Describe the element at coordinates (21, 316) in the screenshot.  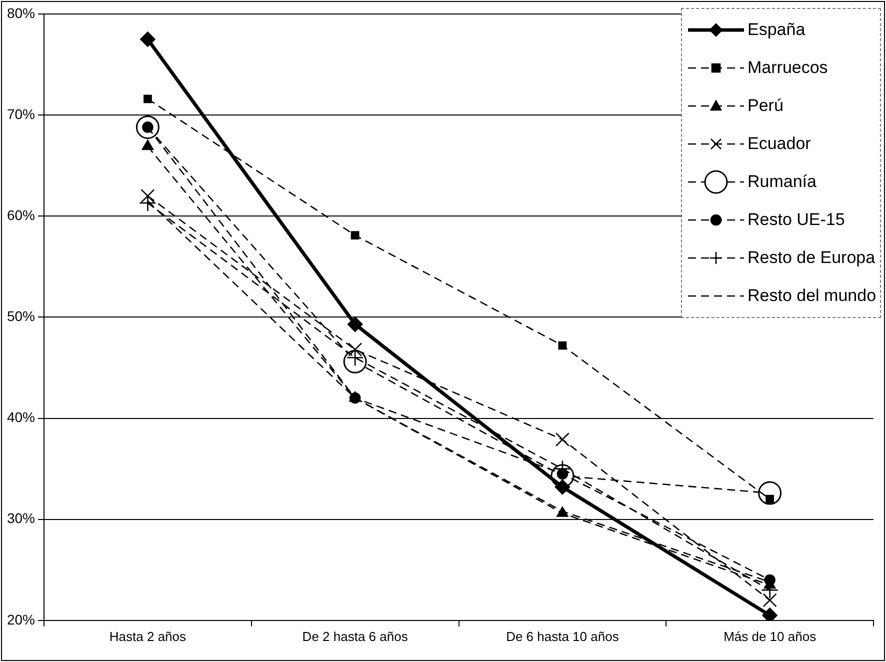
I see `y-tick-label: 50%` at that location.